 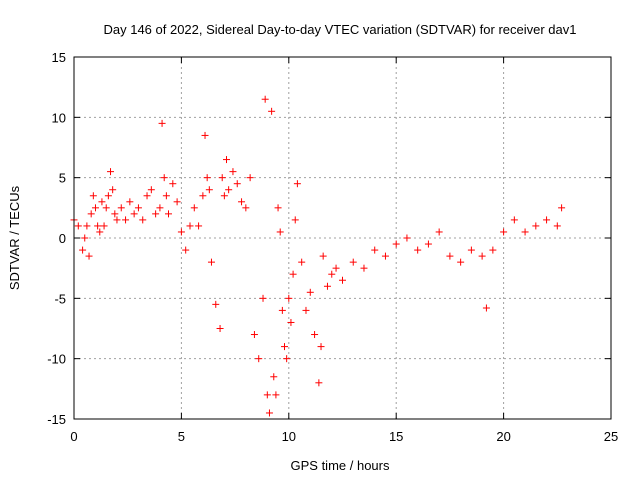 What do you see at coordinates (60, 298) in the screenshot?
I see `y-tick-label: -5` at bounding box center [60, 298].